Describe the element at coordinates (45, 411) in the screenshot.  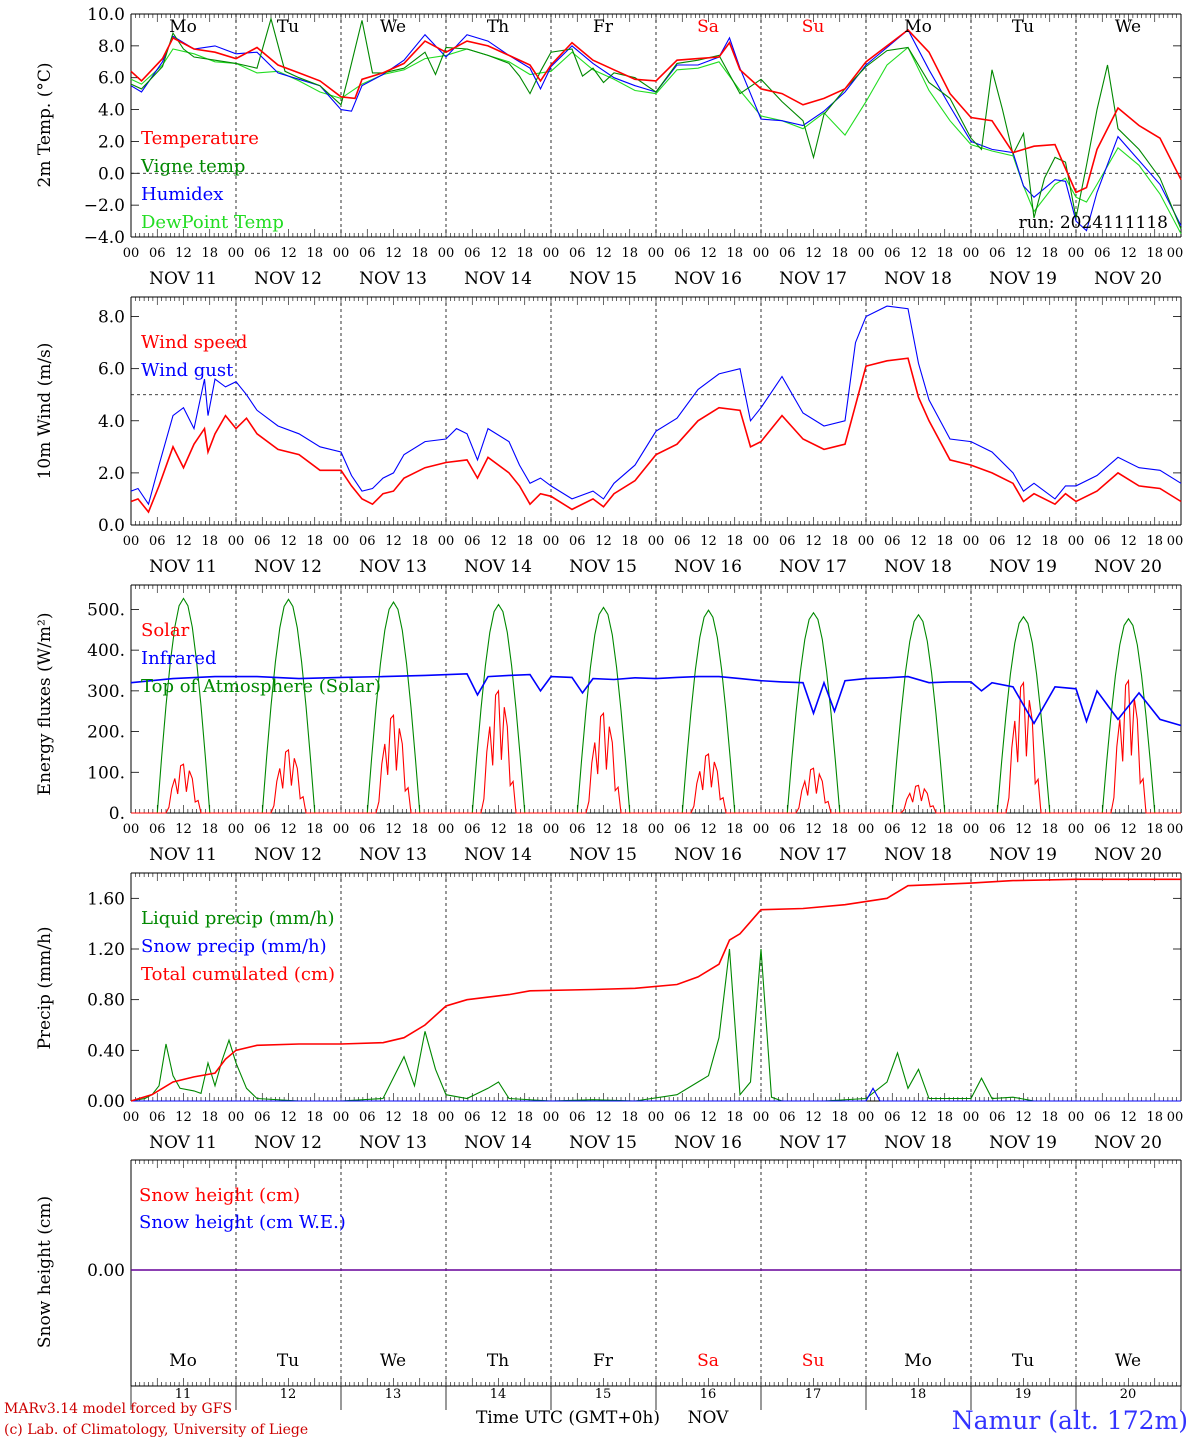
I see `y-axis-label: 10m Wind (m/s)` at that location.